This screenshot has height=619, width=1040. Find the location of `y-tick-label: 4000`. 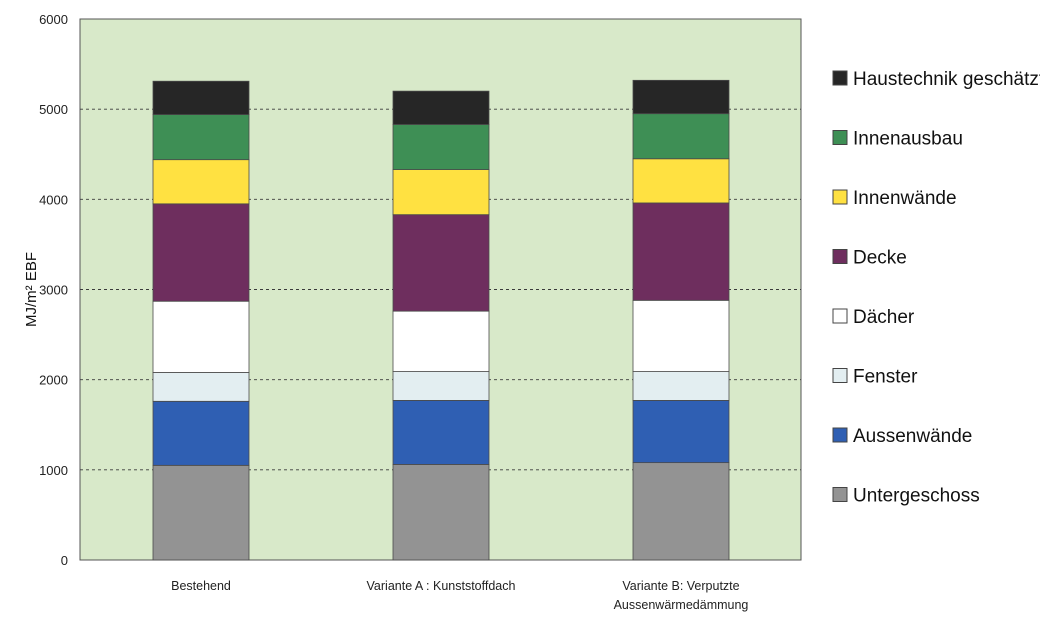

y-tick-label: 4000 is located at coordinates (53, 199).